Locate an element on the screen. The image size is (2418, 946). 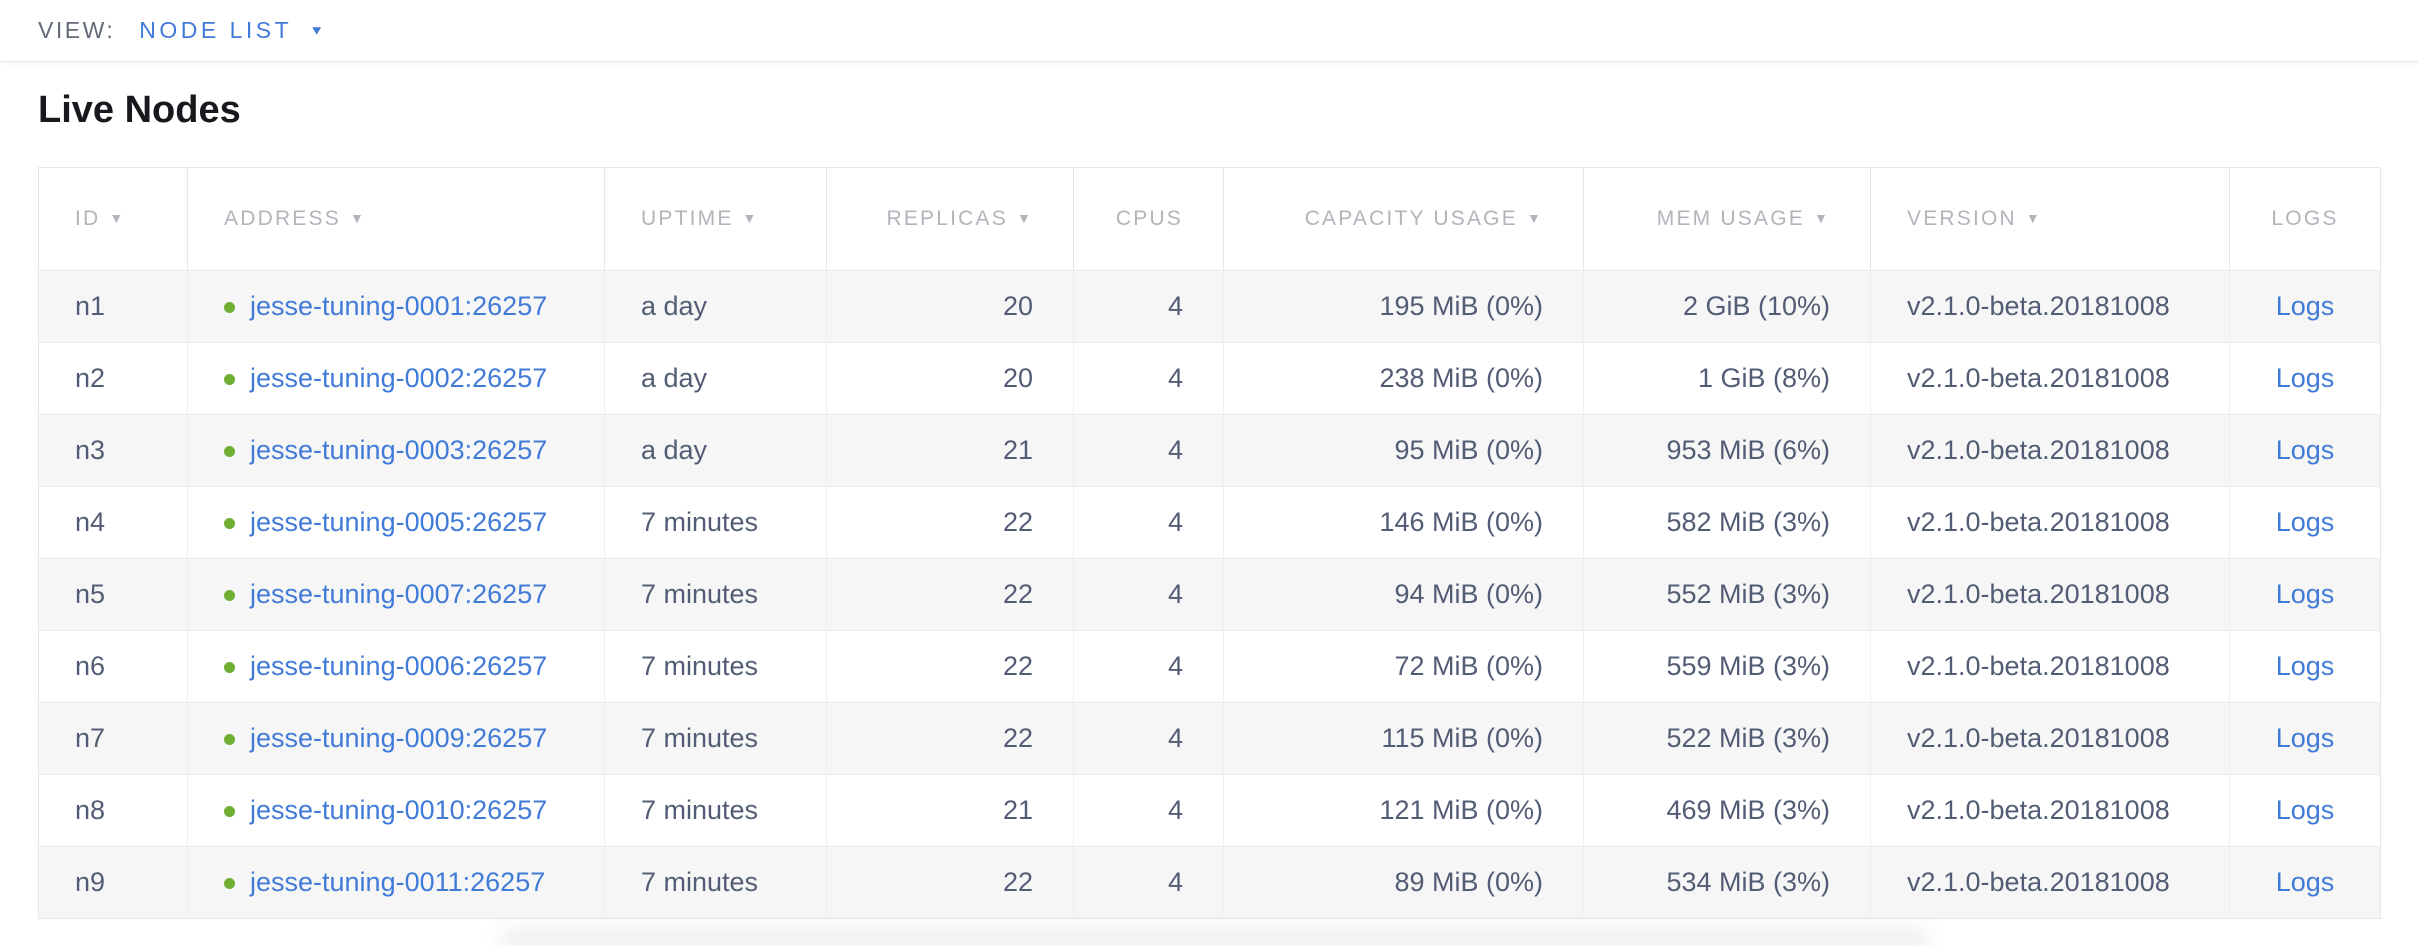
capacity-usage-cell: 195 MiB (0%) is located at coordinates (1403, 306).